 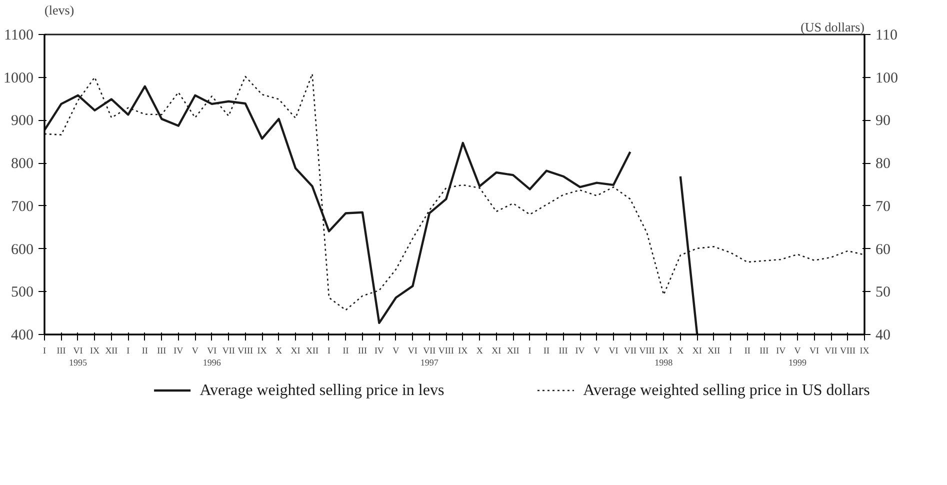 What do you see at coordinates (883, 292) in the screenshot?
I see `y2-tick-label: 50` at bounding box center [883, 292].